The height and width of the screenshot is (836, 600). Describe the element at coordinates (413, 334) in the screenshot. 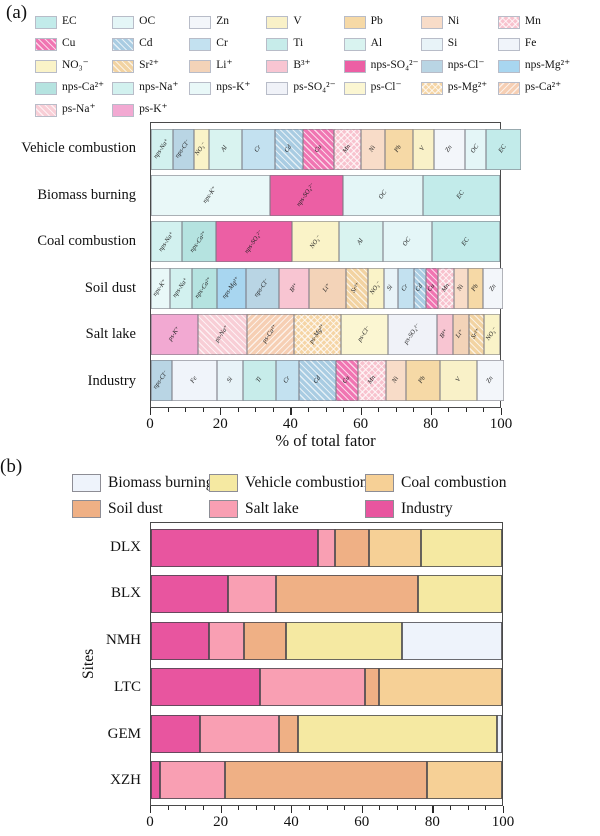

I see `segment-ps-so42n: ps-SO₄²⁻` at that location.